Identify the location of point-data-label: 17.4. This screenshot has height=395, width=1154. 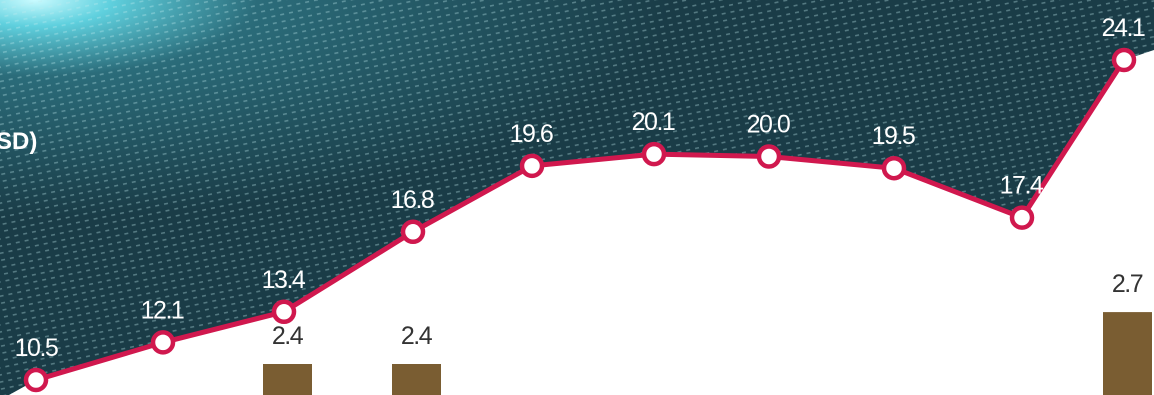
(1022, 186).